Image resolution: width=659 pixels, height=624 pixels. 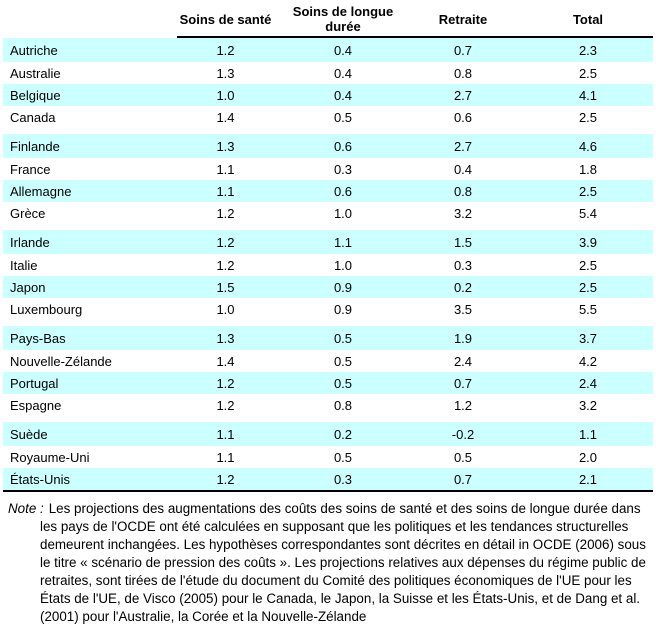 I want to click on value-cell: 4.2, so click(x=588, y=361).